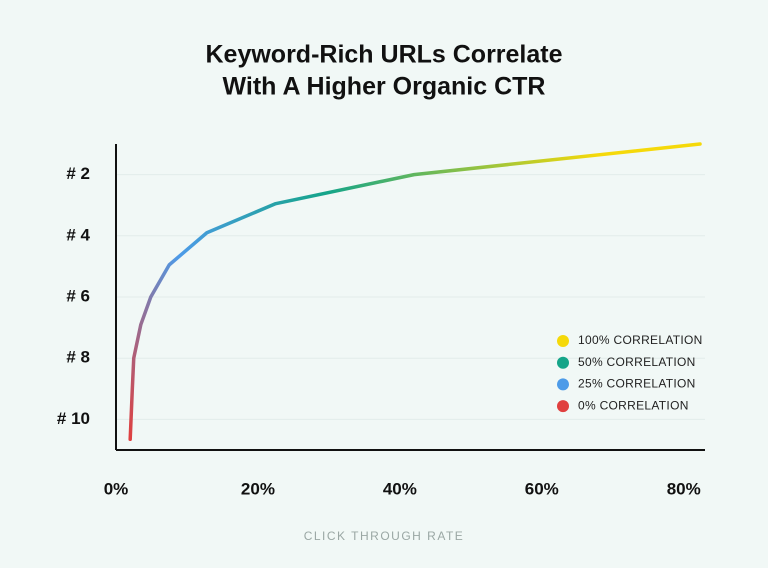  What do you see at coordinates (684, 488) in the screenshot?
I see `x-tick-label: 80%` at bounding box center [684, 488].